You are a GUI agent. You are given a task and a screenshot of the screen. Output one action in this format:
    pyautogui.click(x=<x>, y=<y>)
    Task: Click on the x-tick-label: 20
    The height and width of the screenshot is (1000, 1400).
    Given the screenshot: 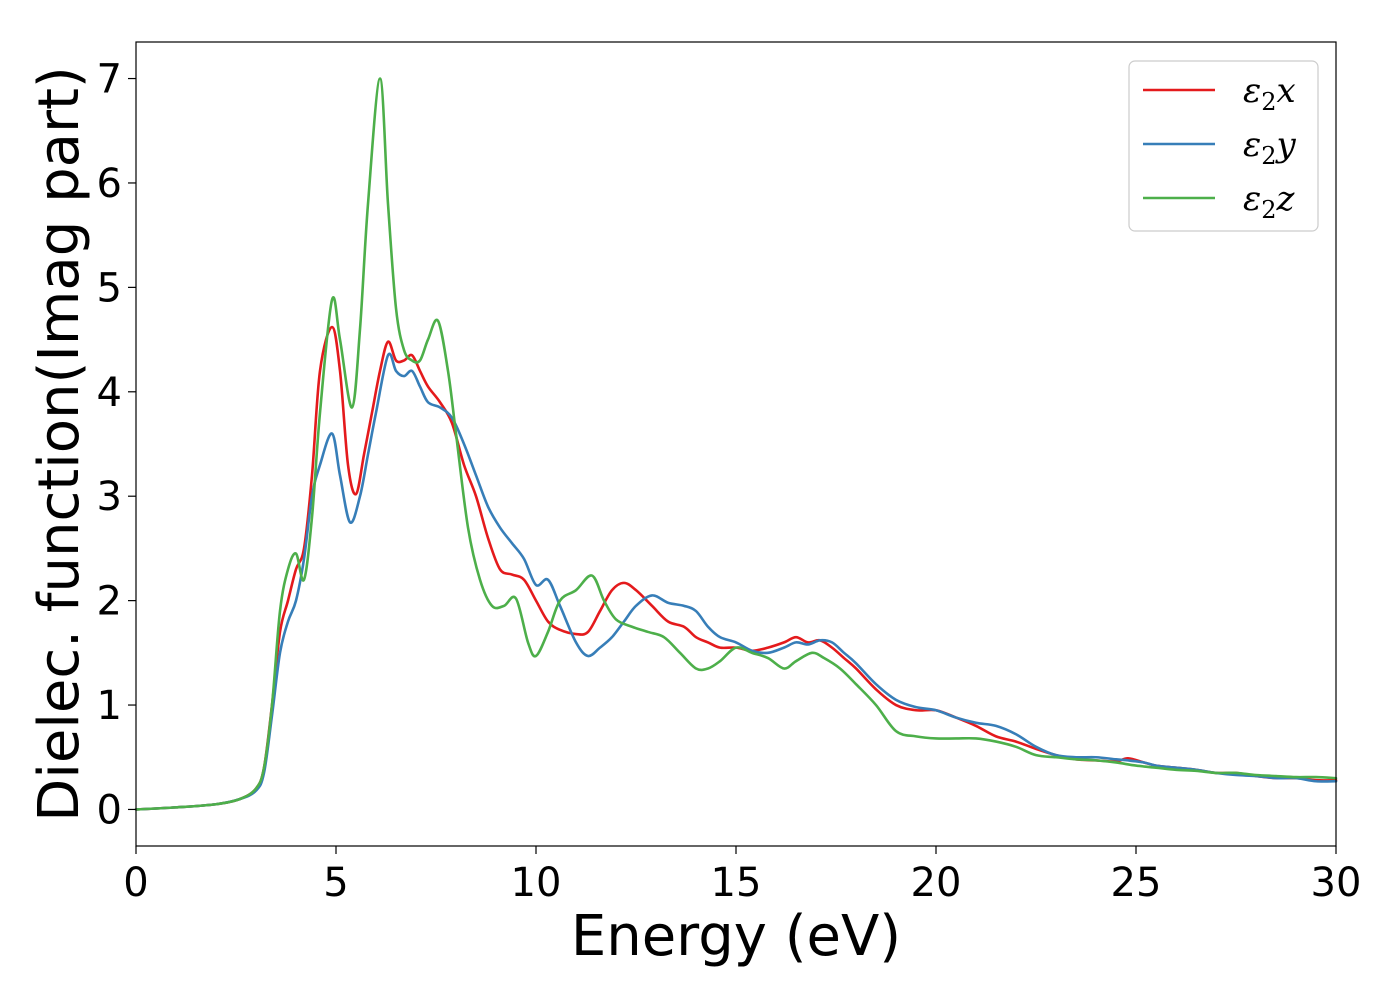 What is the action you would take?
    pyautogui.click(x=936, y=883)
    